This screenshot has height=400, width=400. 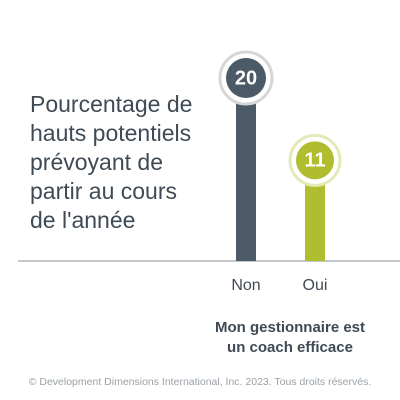 I want to click on data-label: 11, so click(x=314, y=161).